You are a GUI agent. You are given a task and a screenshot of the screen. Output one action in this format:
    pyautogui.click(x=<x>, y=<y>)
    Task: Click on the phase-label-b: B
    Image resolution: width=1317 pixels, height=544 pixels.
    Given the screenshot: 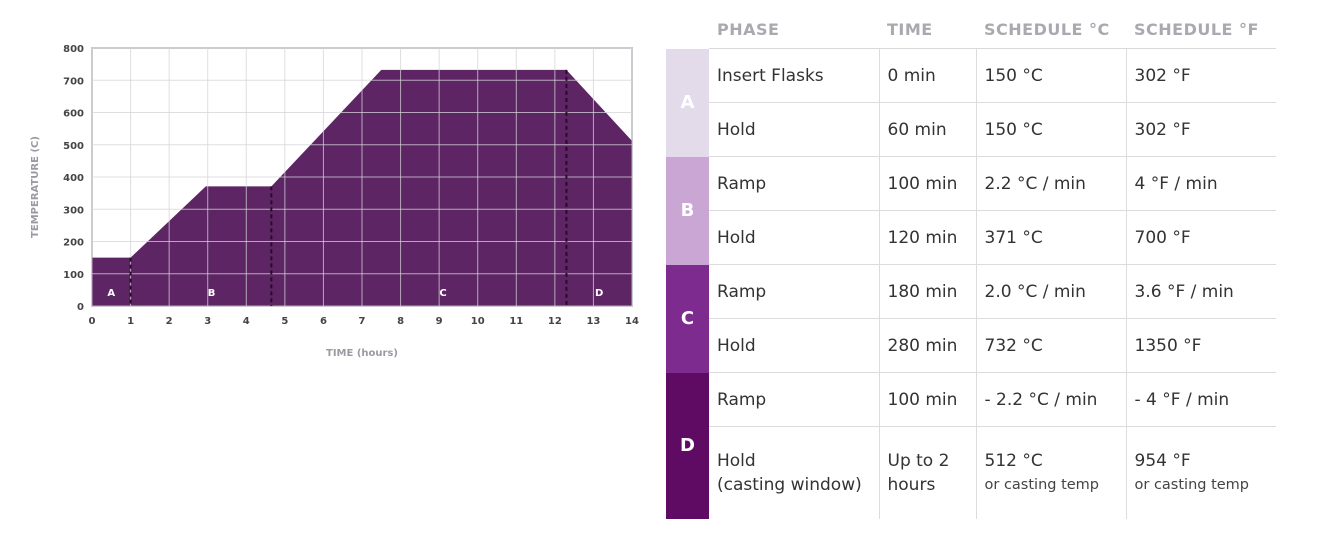 What is the action you would take?
    pyautogui.click(x=212, y=293)
    